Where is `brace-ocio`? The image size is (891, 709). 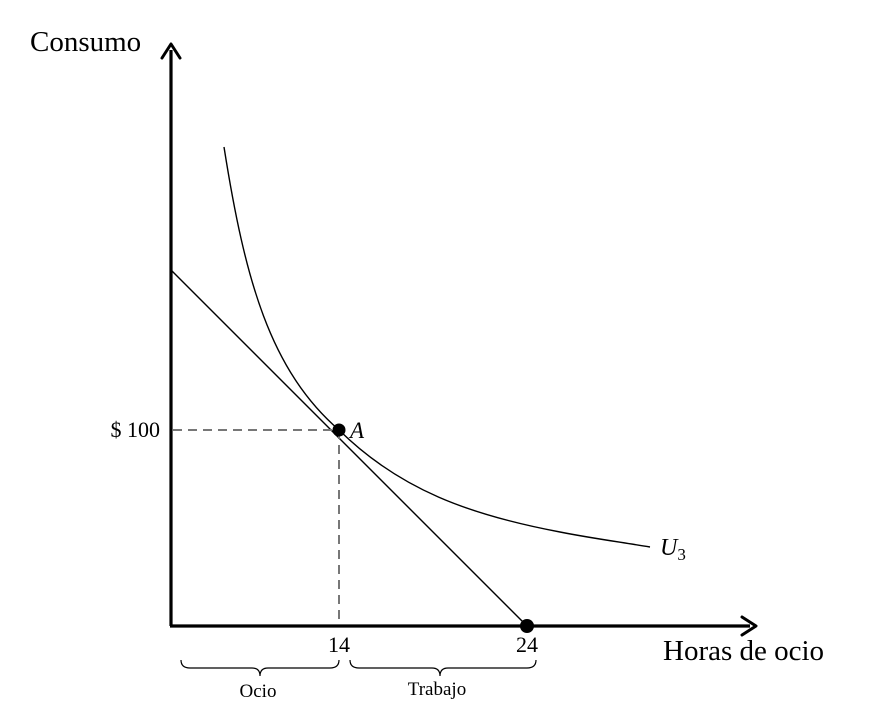
brace-ocio is located at coordinates (260, 668).